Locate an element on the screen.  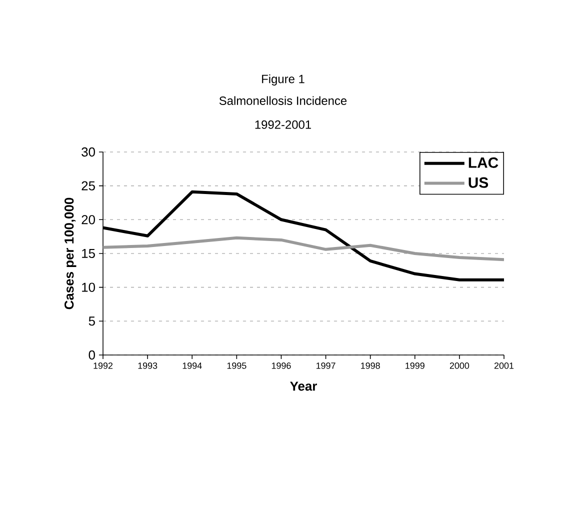
y-tick-label: 15 is located at coordinates (88, 253).